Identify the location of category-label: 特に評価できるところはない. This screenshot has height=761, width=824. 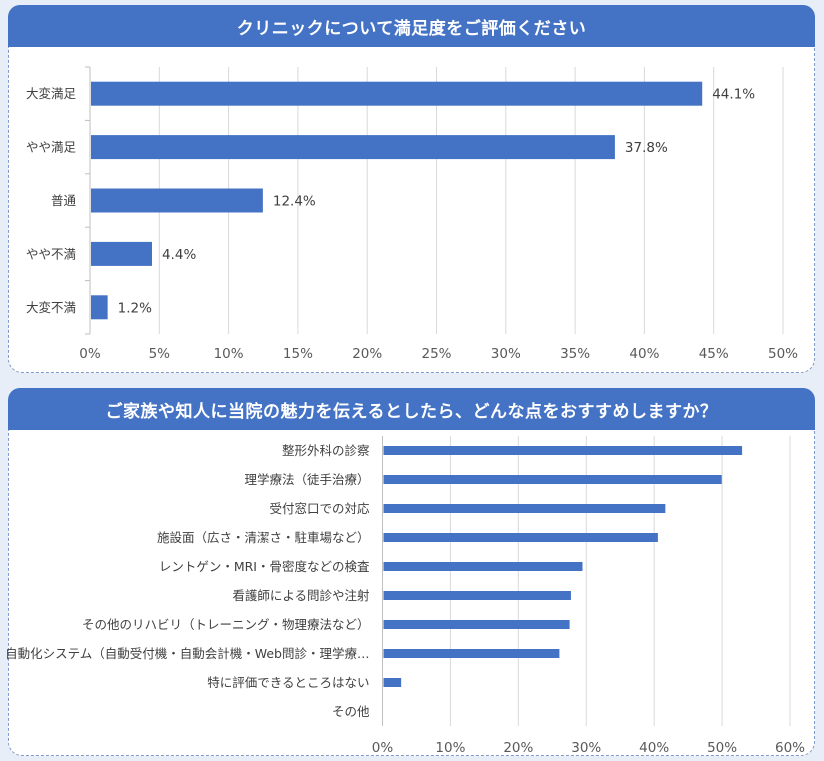
(288, 682).